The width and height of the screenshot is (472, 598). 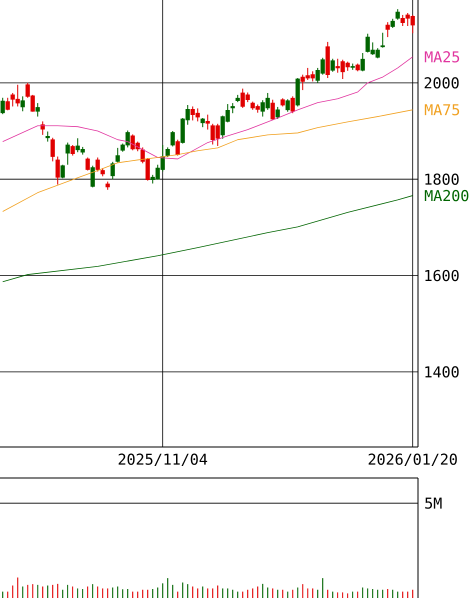 I want to click on series-label: MA25, so click(x=442, y=57).